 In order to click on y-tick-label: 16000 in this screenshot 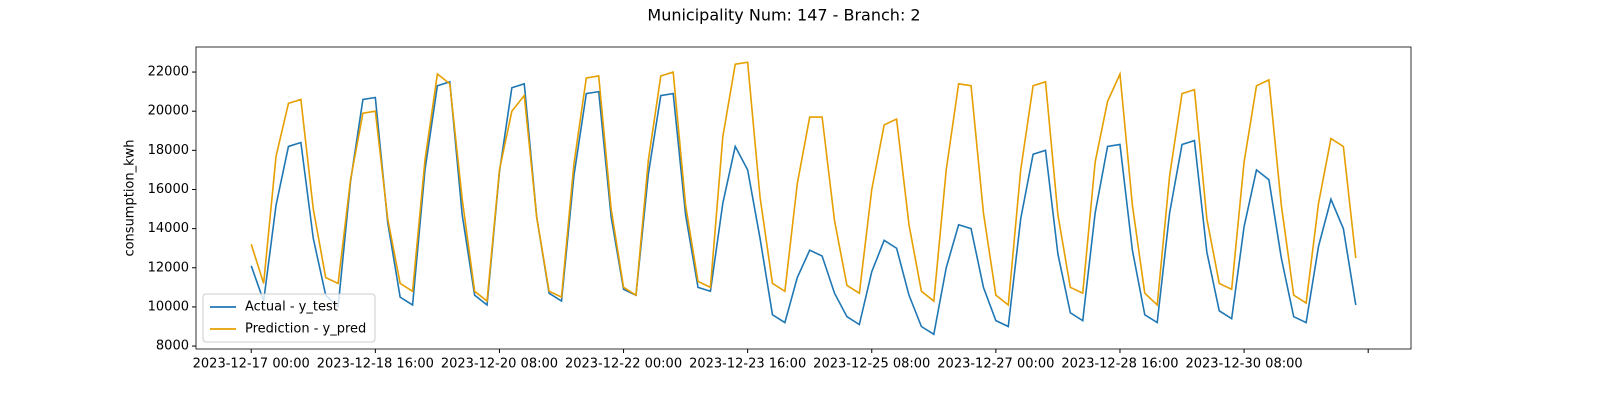, I will do `click(168, 189)`.